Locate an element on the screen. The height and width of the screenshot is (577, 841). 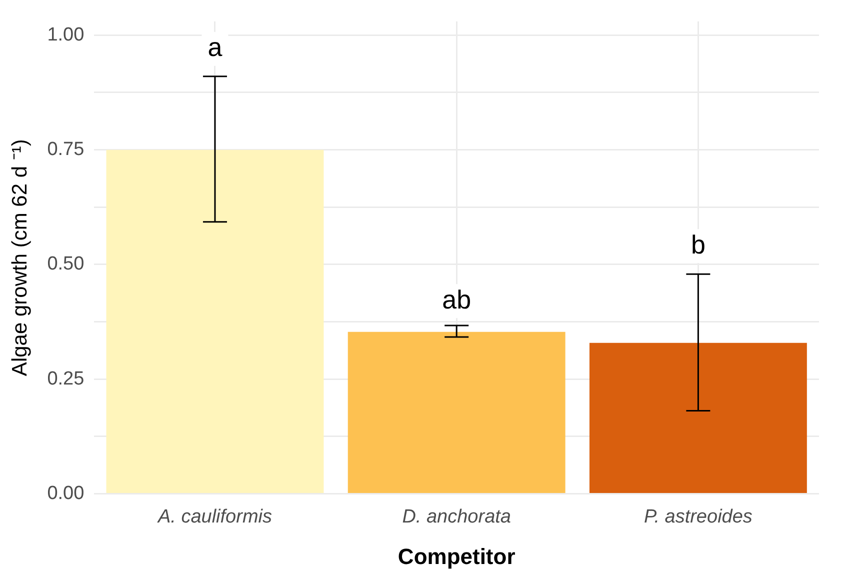
y-tick-label: 0.50 is located at coordinates (65, 264).